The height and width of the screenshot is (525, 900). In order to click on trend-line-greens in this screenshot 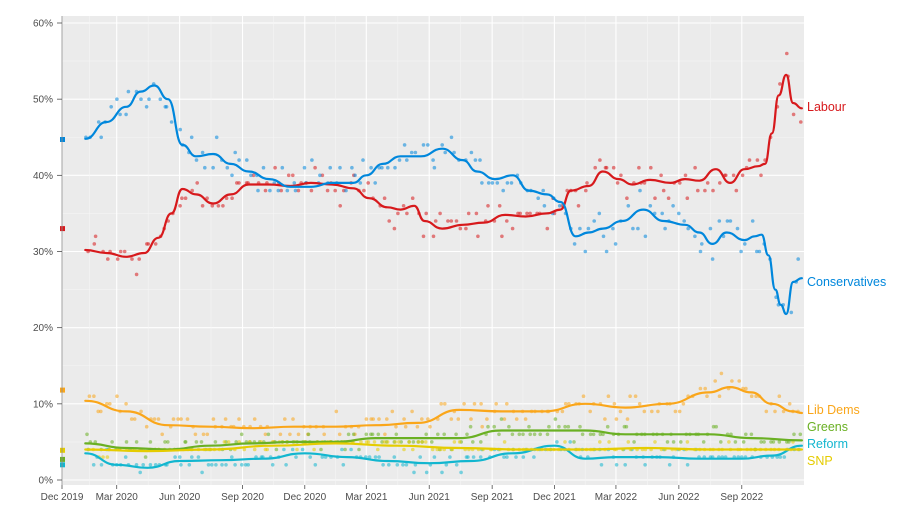, I will do `click(443, 440)`.